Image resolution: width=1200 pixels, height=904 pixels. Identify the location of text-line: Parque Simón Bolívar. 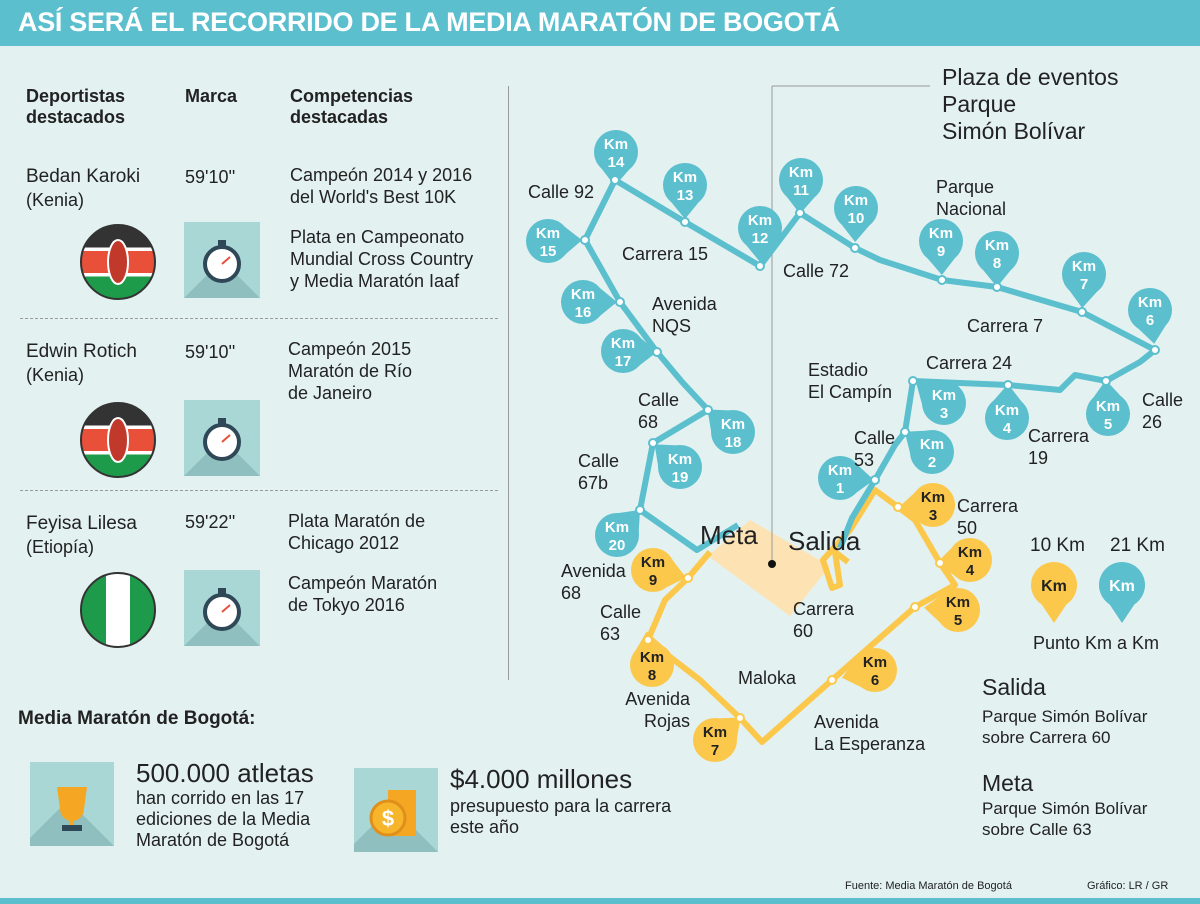
(1065, 808).